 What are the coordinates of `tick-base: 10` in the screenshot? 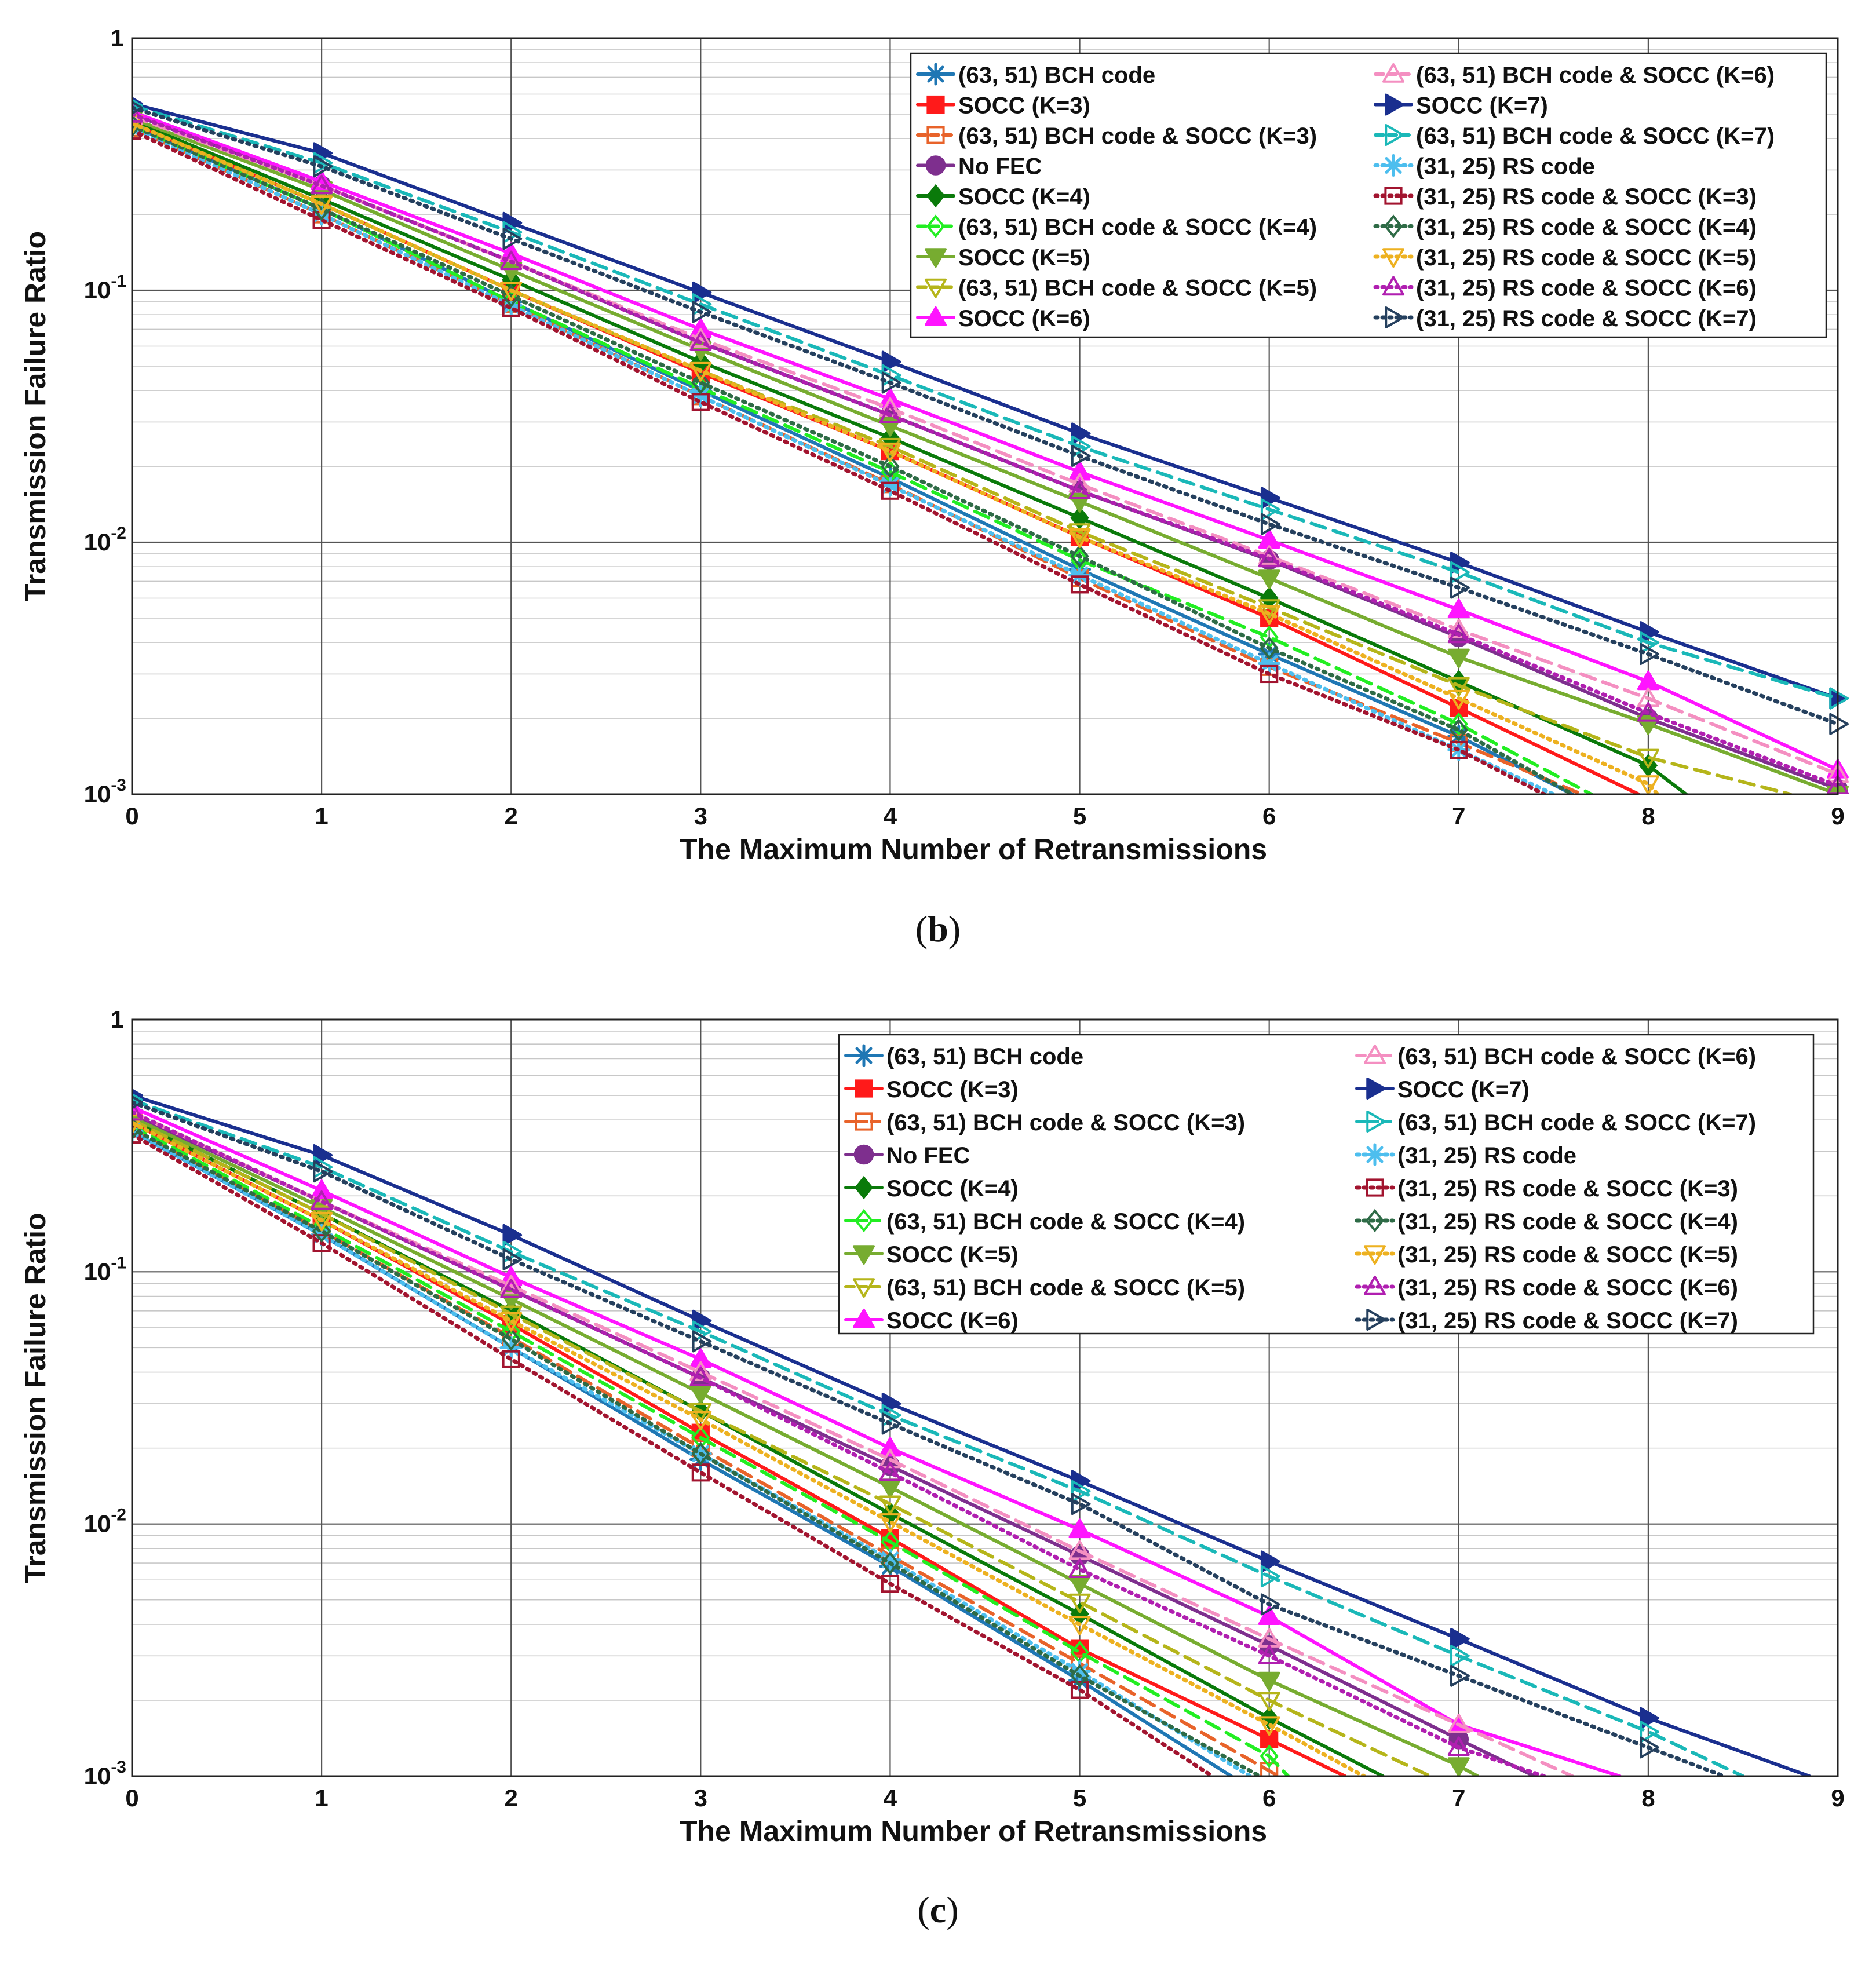 It's located at (97, 794).